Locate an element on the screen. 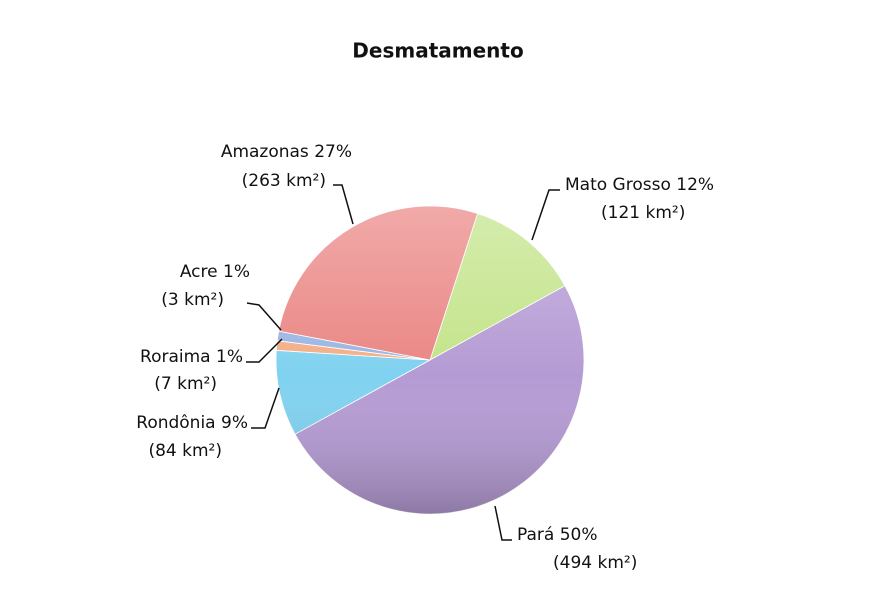 This screenshot has height=609, width=886. slice-label: Acre 1% is located at coordinates (215, 272).